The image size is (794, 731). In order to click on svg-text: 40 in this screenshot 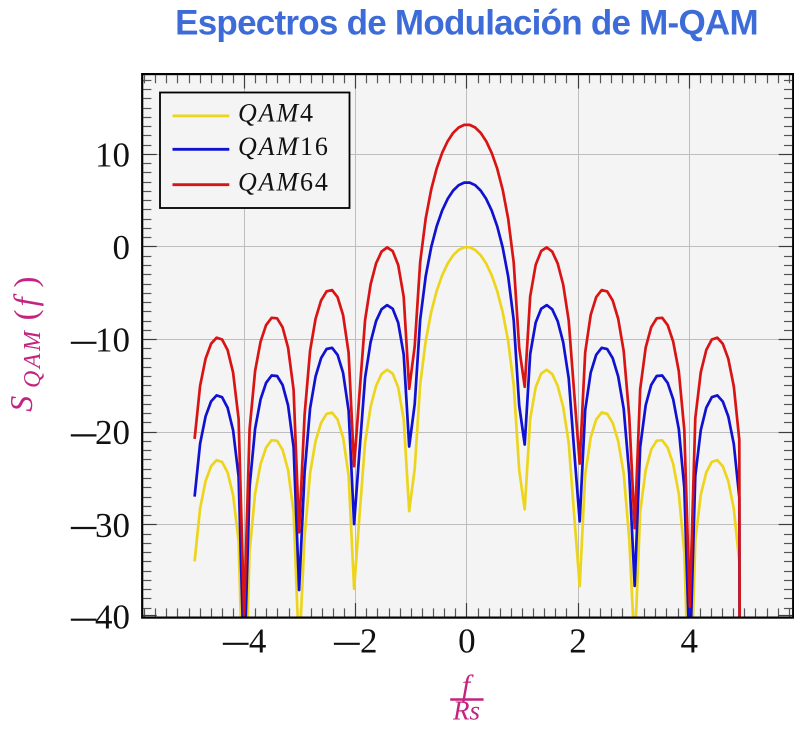, I will do `click(112, 617)`.